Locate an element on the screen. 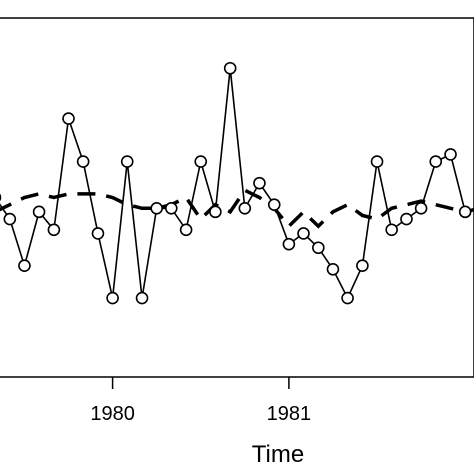 Image resolution: width=474 pixels, height=474 pixels. x-tick-label-0: 1980 is located at coordinates (112, 414).